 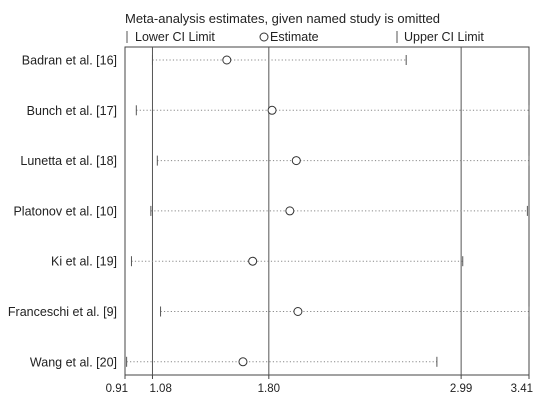 What do you see at coordinates (62, 312) in the screenshot?
I see `study-label-5: Franceschi et al. [9]` at bounding box center [62, 312].